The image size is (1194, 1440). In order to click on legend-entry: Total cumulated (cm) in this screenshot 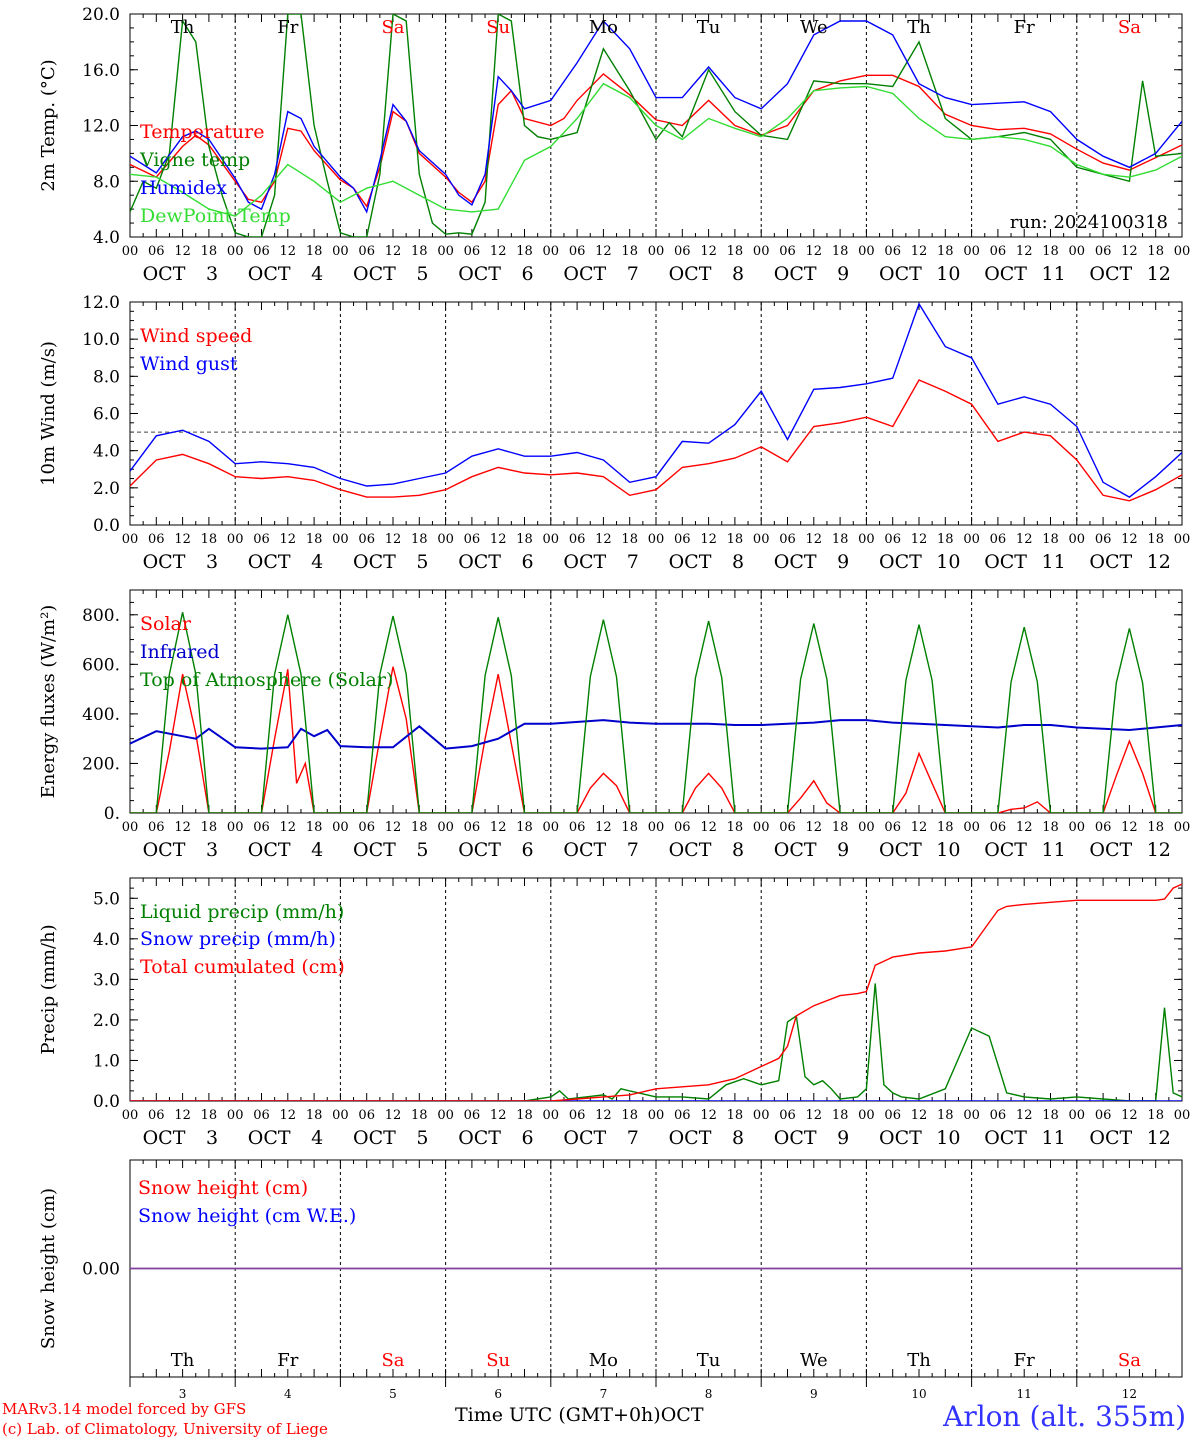, I will do `click(242, 967)`.